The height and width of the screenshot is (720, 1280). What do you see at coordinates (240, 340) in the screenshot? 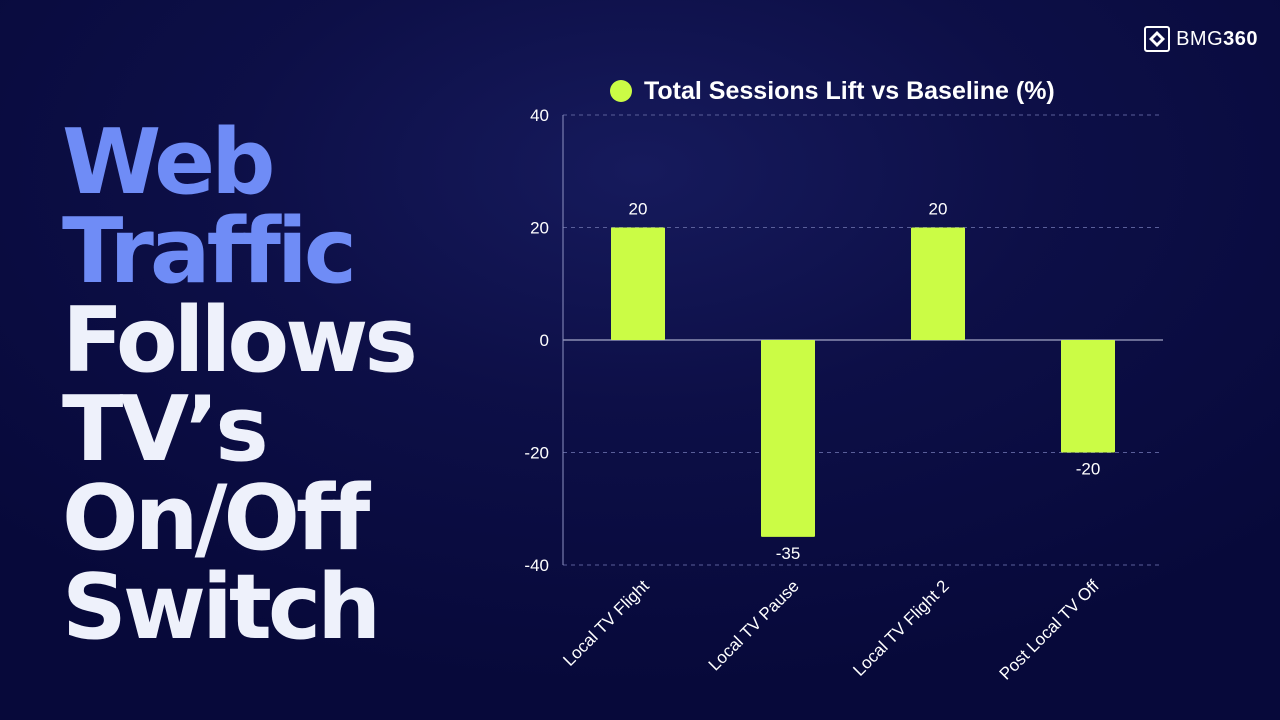
I see `headline-line-3: Follows` at bounding box center [240, 340].